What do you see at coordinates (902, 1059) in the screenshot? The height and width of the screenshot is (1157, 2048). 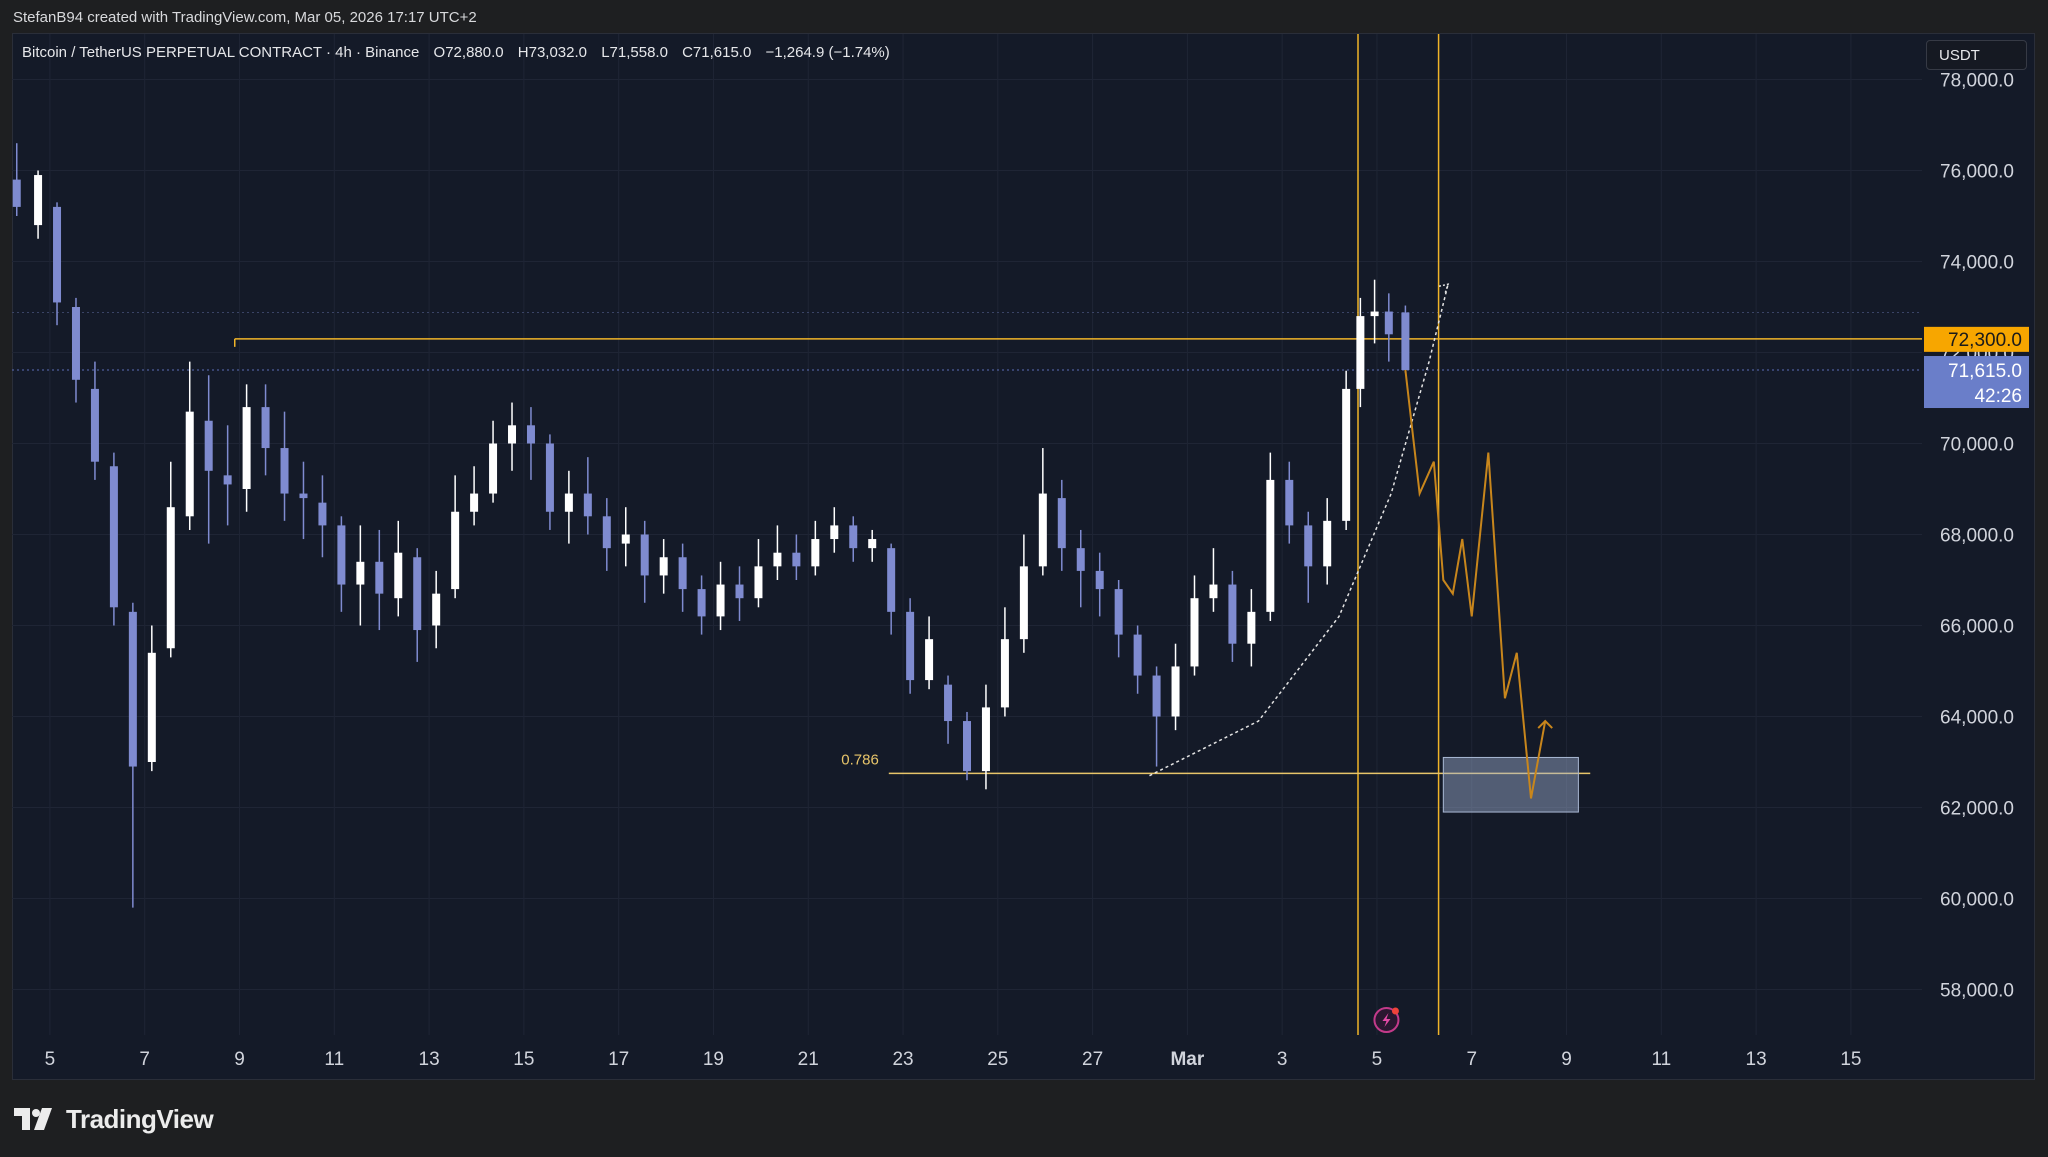 I see `x-tick-label: 23` at bounding box center [902, 1059].